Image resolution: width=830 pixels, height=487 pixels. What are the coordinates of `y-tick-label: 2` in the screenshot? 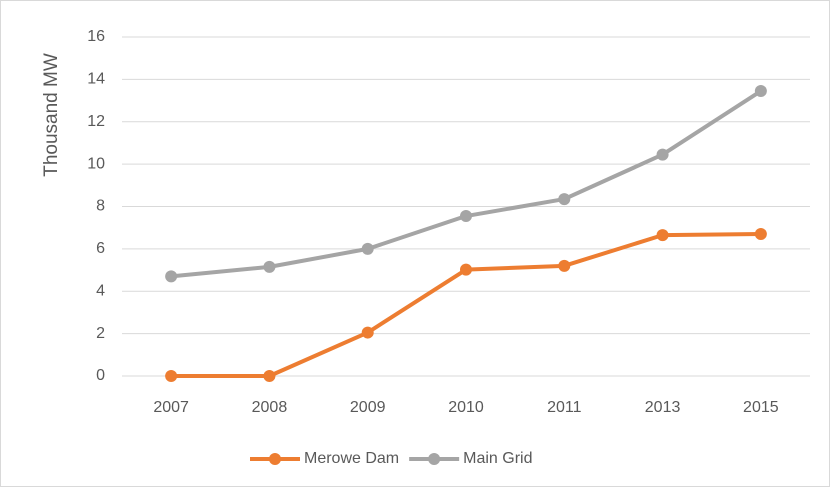 It's located at (100, 333).